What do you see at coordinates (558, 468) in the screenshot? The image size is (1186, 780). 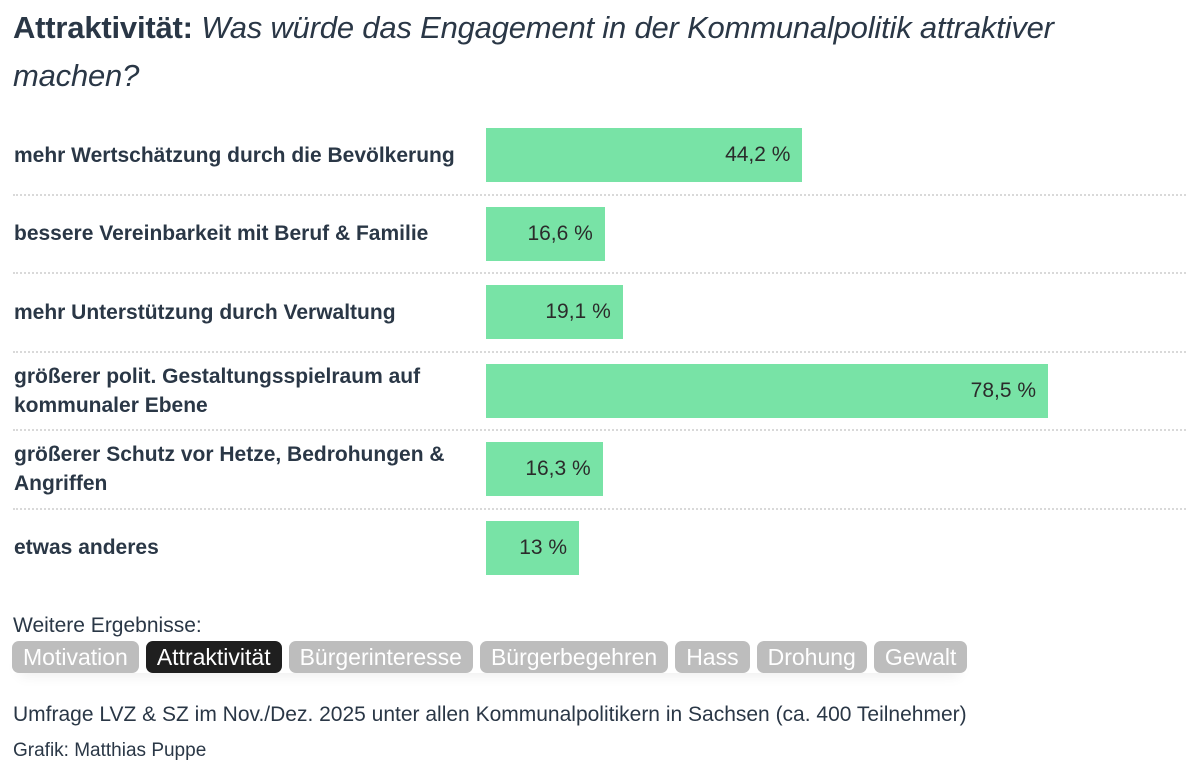 I see `data-label: 16,3 %` at bounding box center [558, 468].